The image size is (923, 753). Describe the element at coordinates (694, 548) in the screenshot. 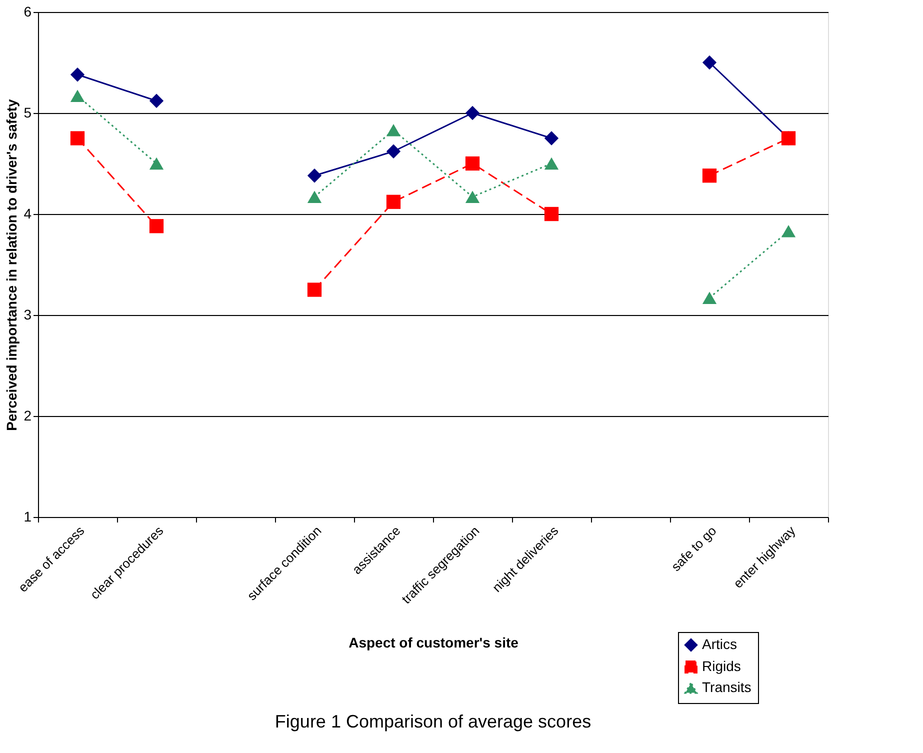

I see `x-tick-label: safe to go` at that location.